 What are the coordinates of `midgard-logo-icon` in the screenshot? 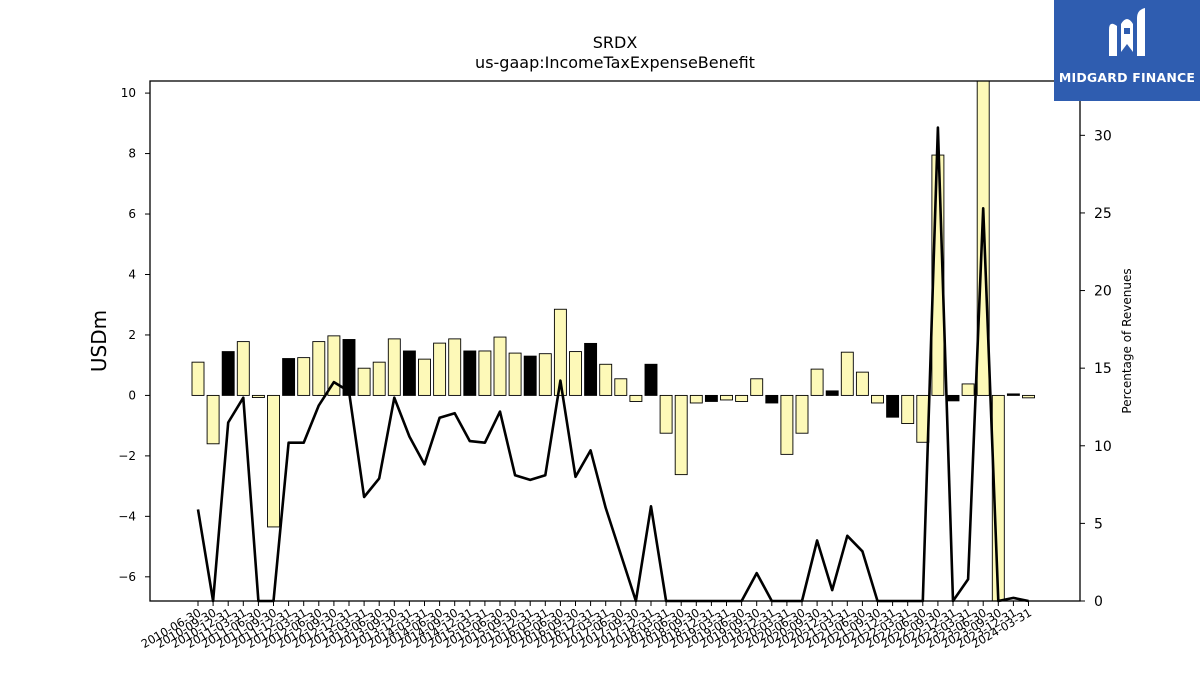 It's located at (1127, 32).